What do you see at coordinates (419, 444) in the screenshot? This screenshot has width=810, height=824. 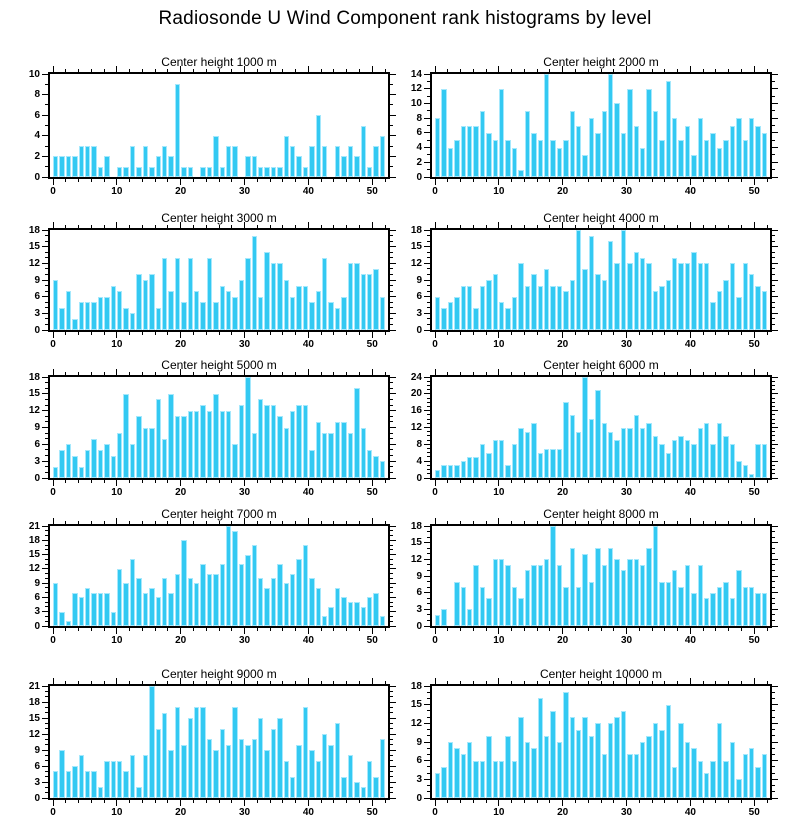 I see `y-tick-label: 8` at bounding box center [419, 444].